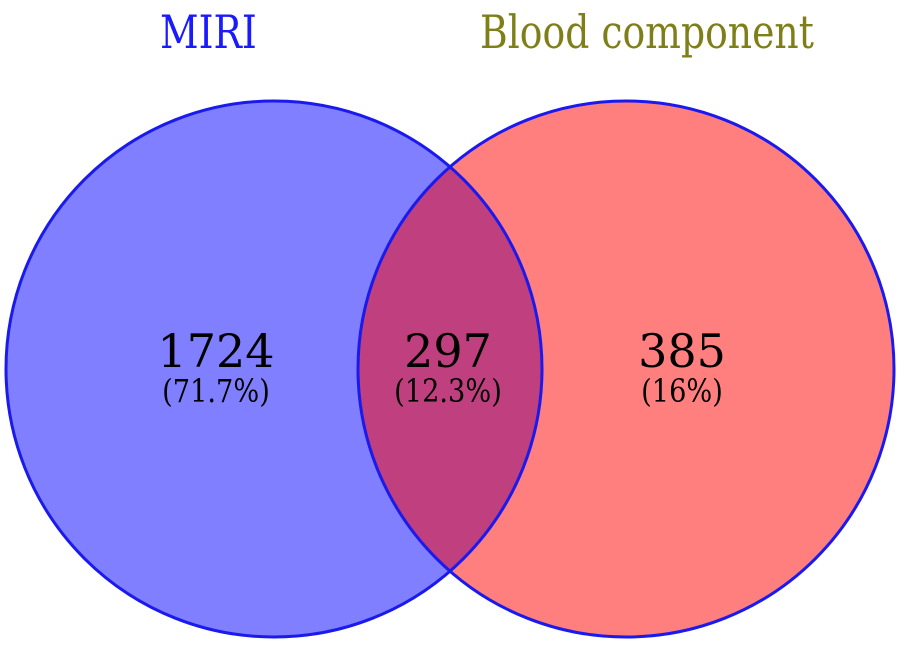 This screenshot has height=648, width=902. I want to click on set-a-only-count: 1724, so click(216, 351).